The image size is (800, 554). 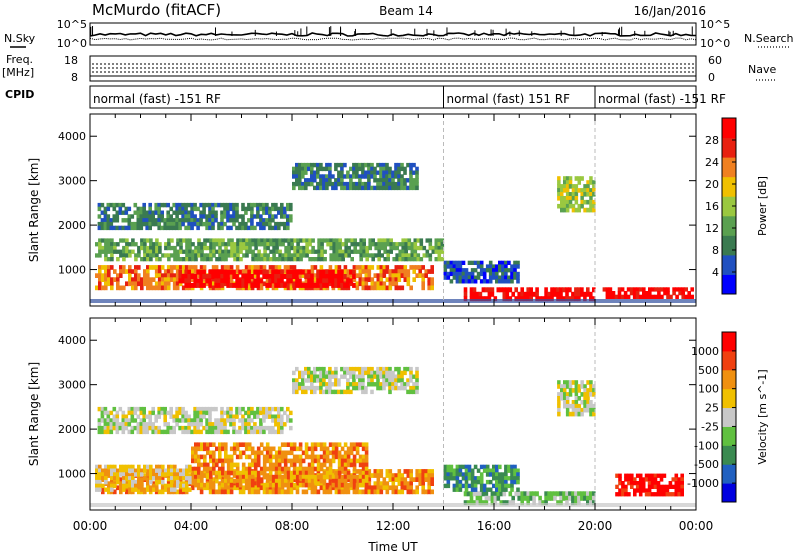 What do you see at coordinates (393, 39) in the screenshot?
I see `nsearch-line` at bounding box center [393, 39].